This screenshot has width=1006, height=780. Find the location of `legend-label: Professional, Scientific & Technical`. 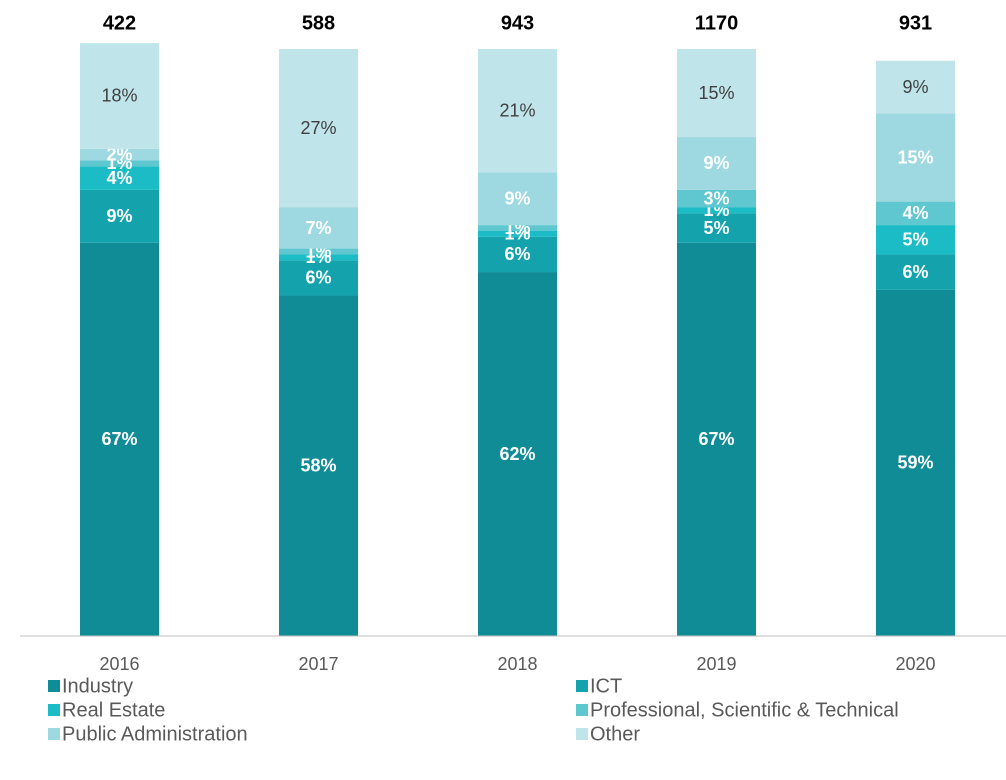

legend-label: Professional, Scientific & Technical is located at coordinates (744, 710).